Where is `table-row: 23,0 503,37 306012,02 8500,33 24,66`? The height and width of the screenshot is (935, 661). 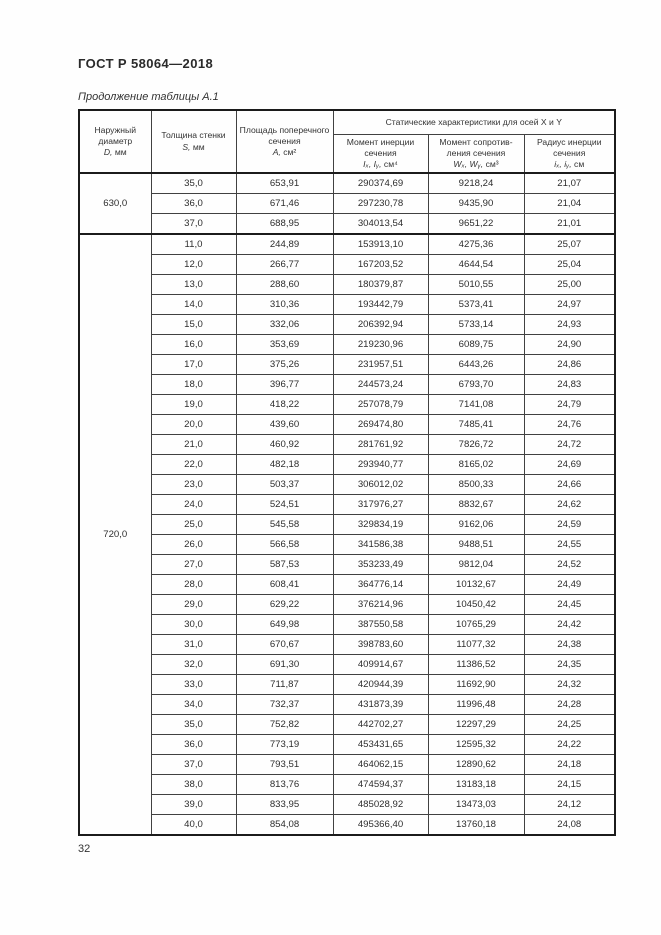 table-row: 23,0 503,37 306012,02 8500,33 24,66 is located at coordinates (347, 484).